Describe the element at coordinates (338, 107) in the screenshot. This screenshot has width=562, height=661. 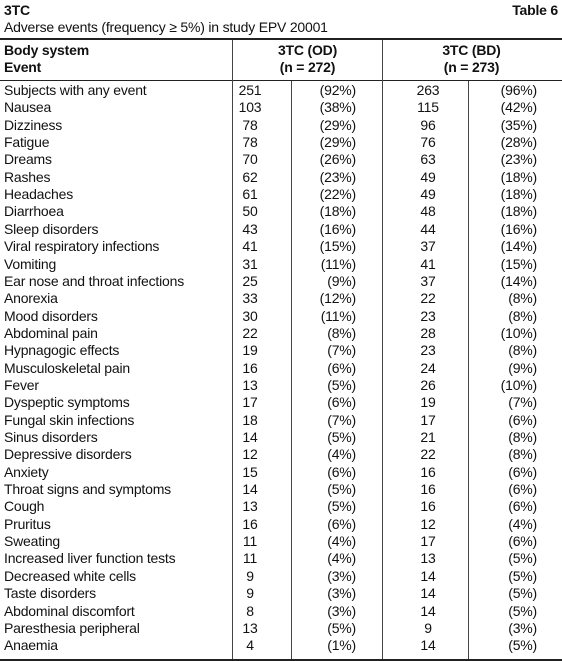
I see `percent: (38%)` at that location.